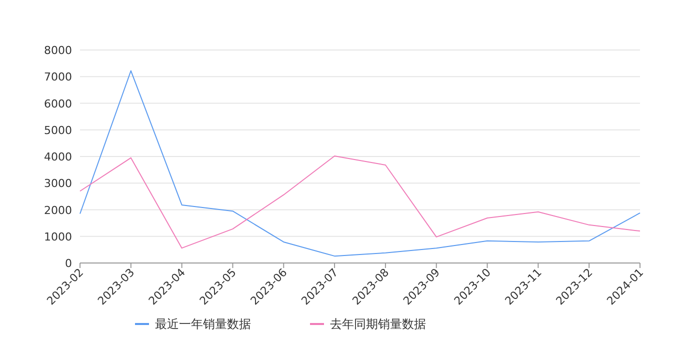  Describe the element at coordinates (58, 157) in the screenshot. I see `y-tick-label: 4000` at that location.